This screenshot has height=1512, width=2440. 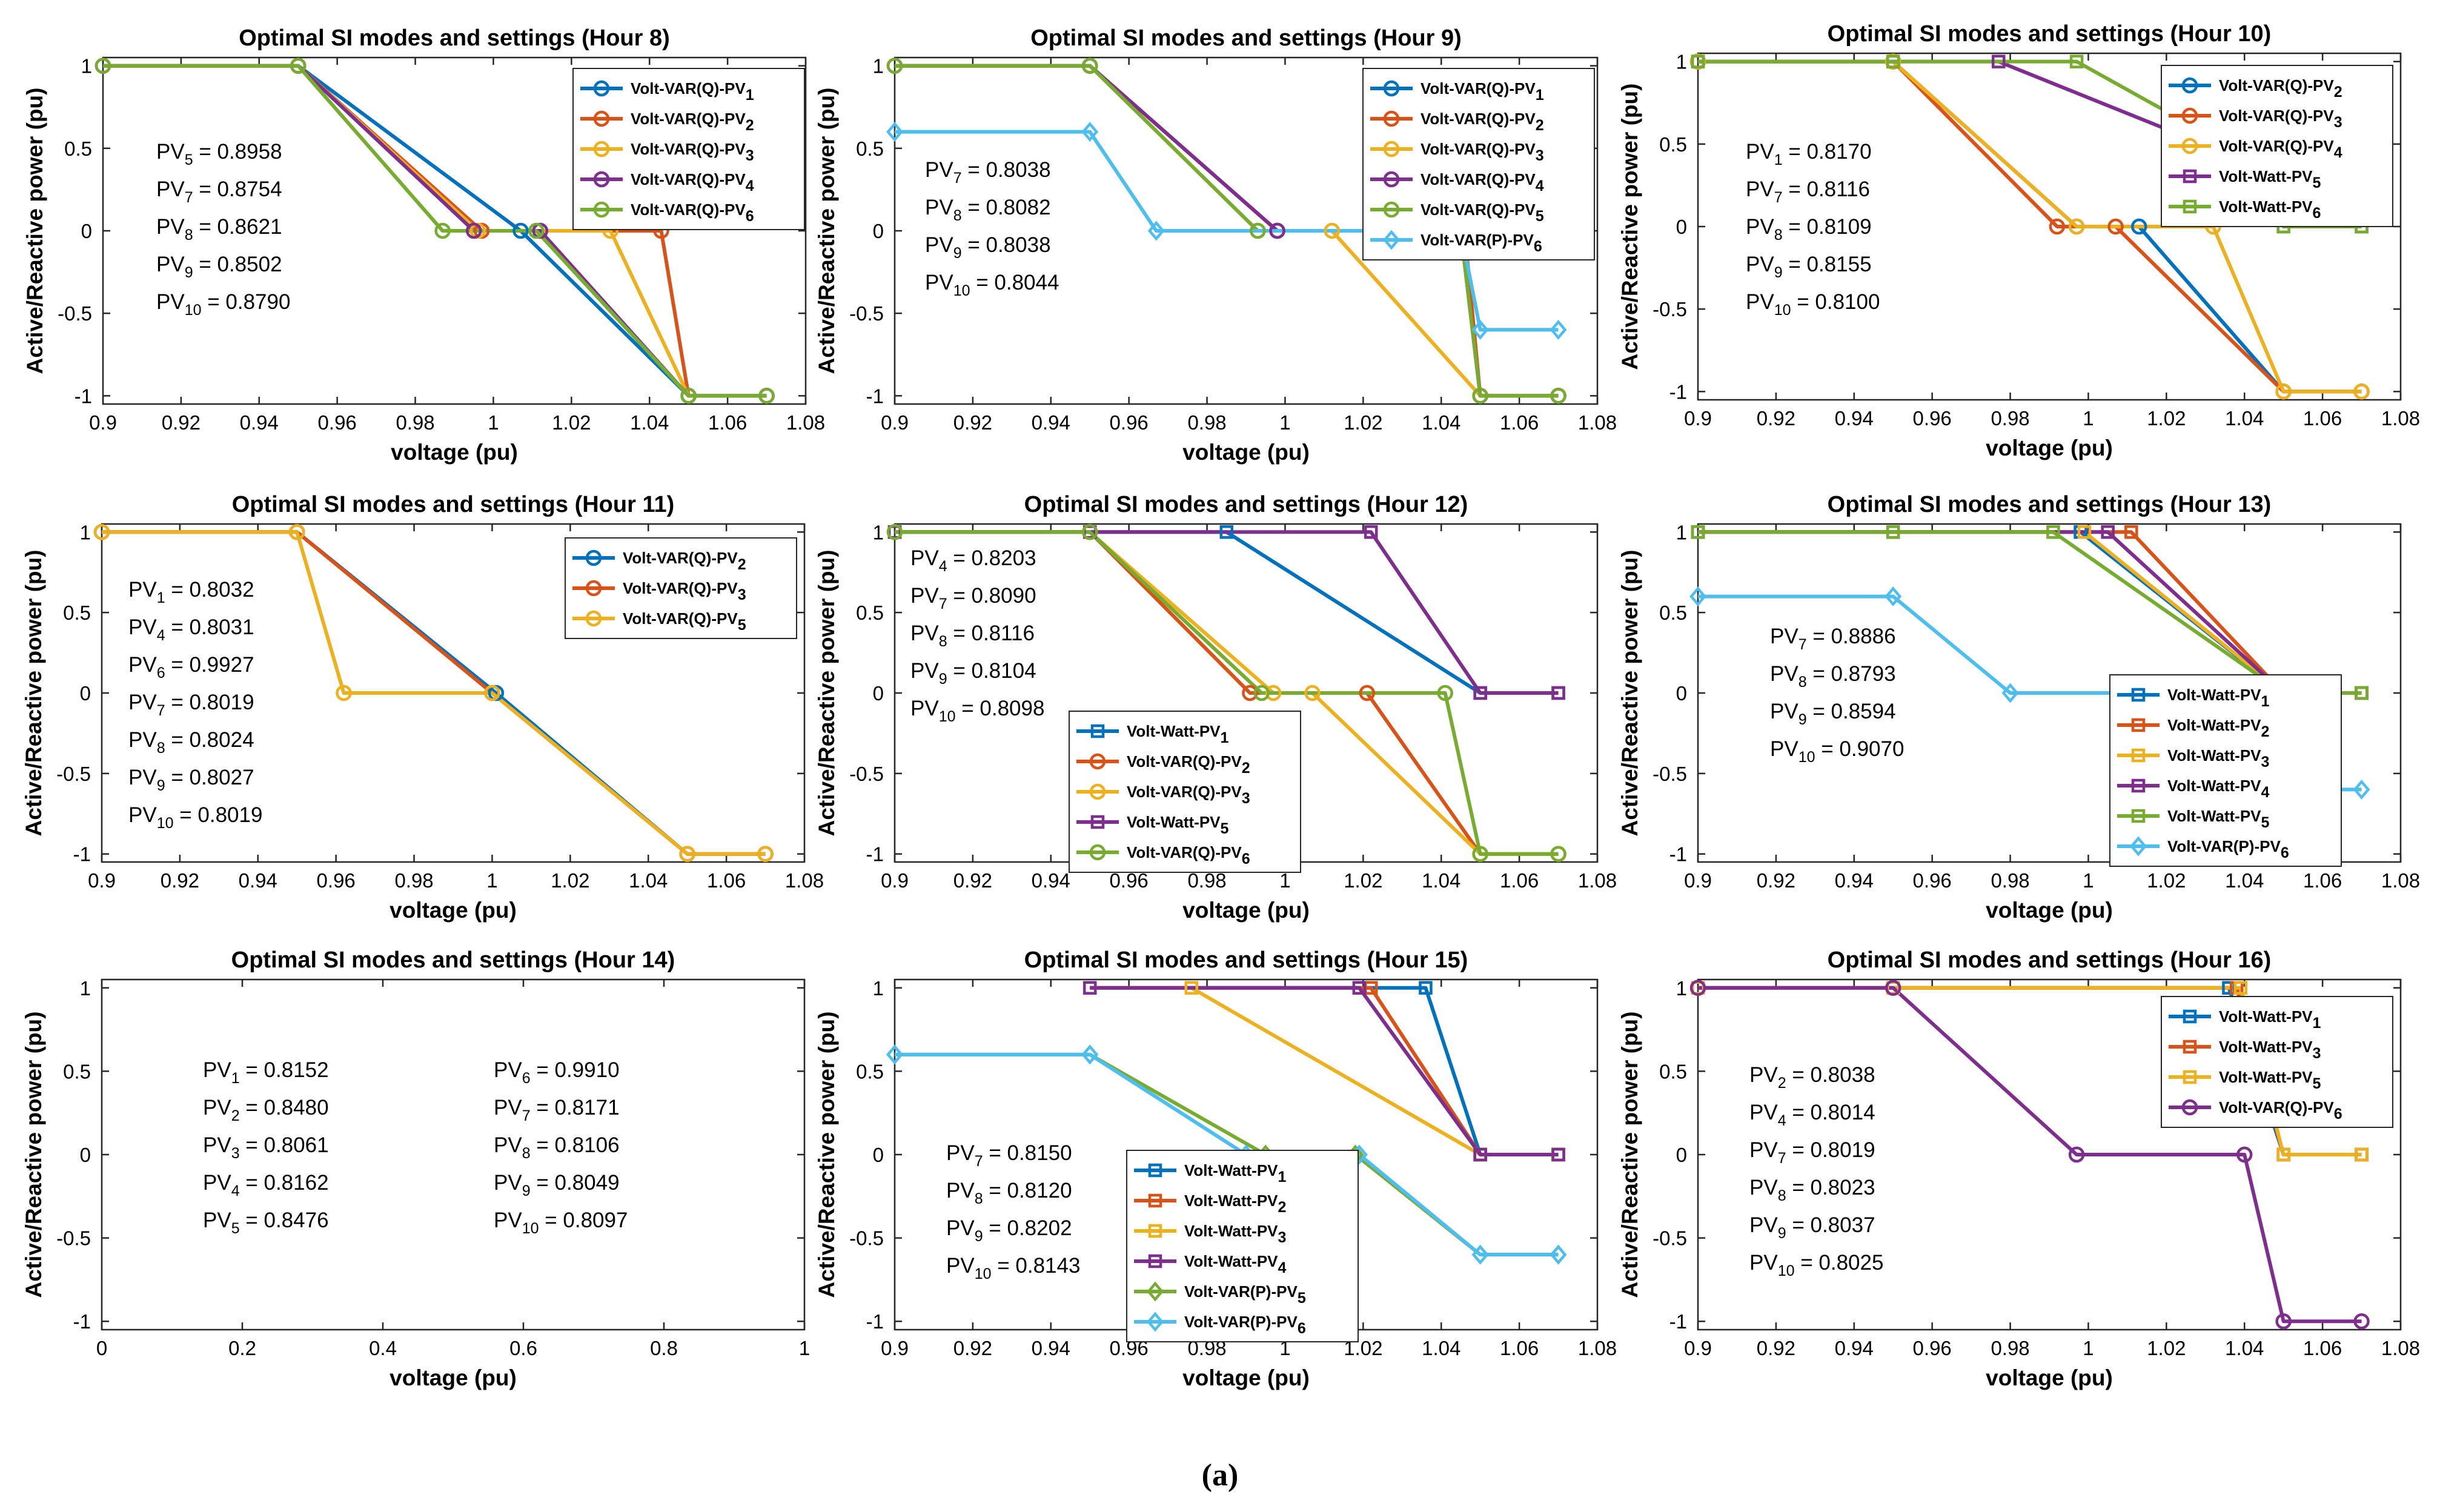 What do you see at coordinates (1812, 1227) in the screenshot?
I see `annotation-setting: PV9 = 0.8037` at bounding box center [1812, 1227].